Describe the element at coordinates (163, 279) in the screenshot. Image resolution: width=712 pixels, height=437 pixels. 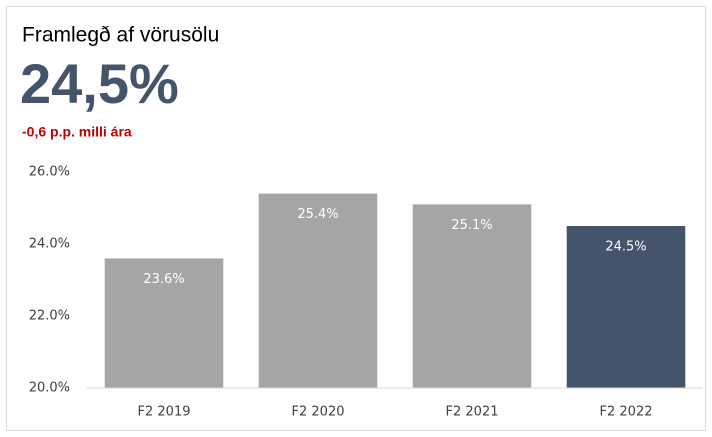
I see `data-label: 23.6%` at that location.